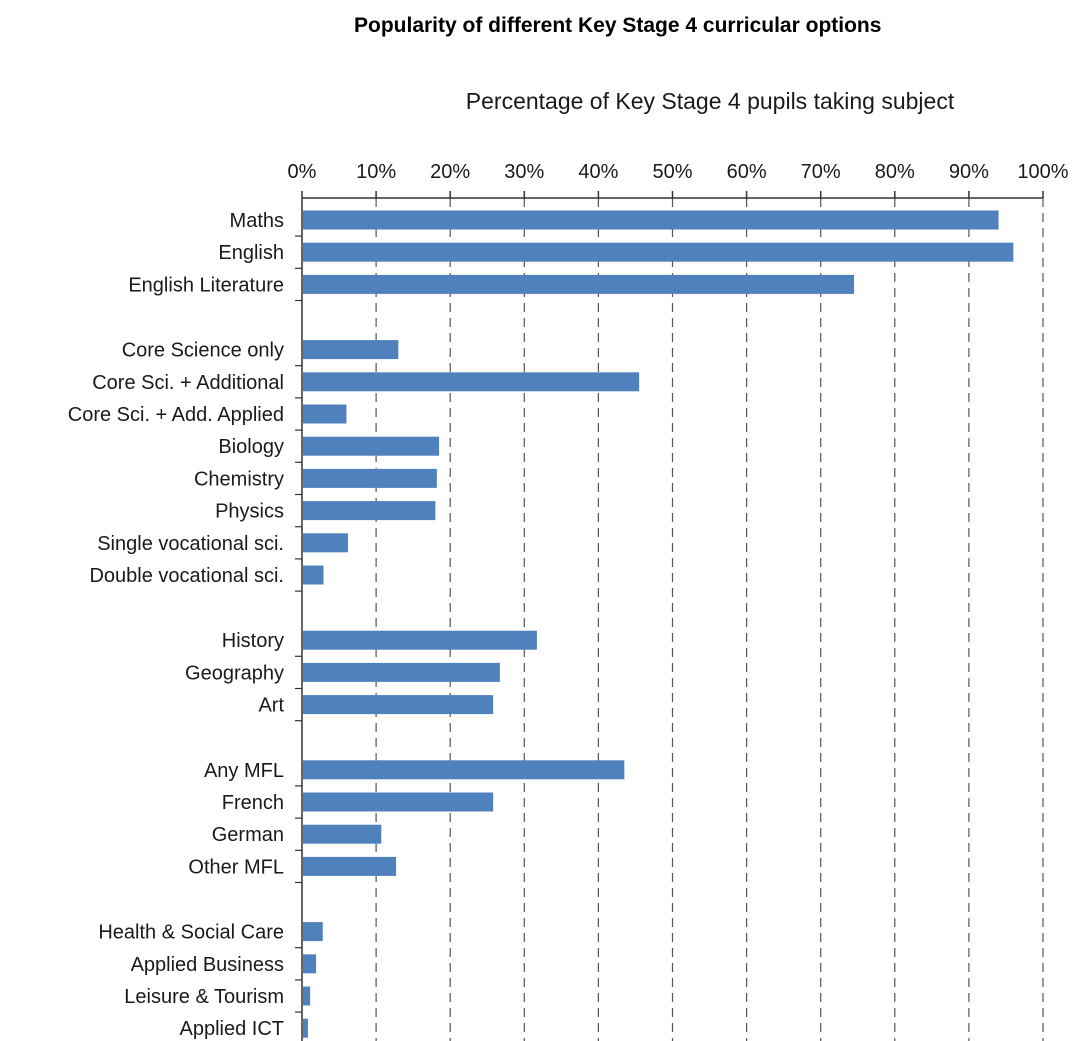 The height and width of the screenshot is (1041, 1085). I want to click on x-tick-label: 60%, so click(747, 172).